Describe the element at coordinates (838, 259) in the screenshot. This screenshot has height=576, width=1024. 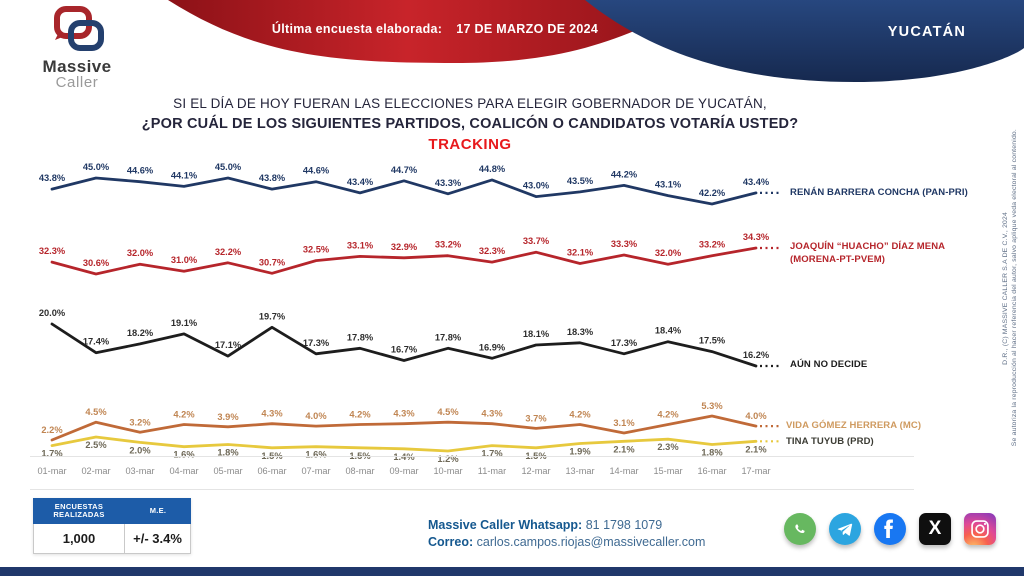
I see `legend-morena-line2: (MORENA-PT-PVEM)` at that location.